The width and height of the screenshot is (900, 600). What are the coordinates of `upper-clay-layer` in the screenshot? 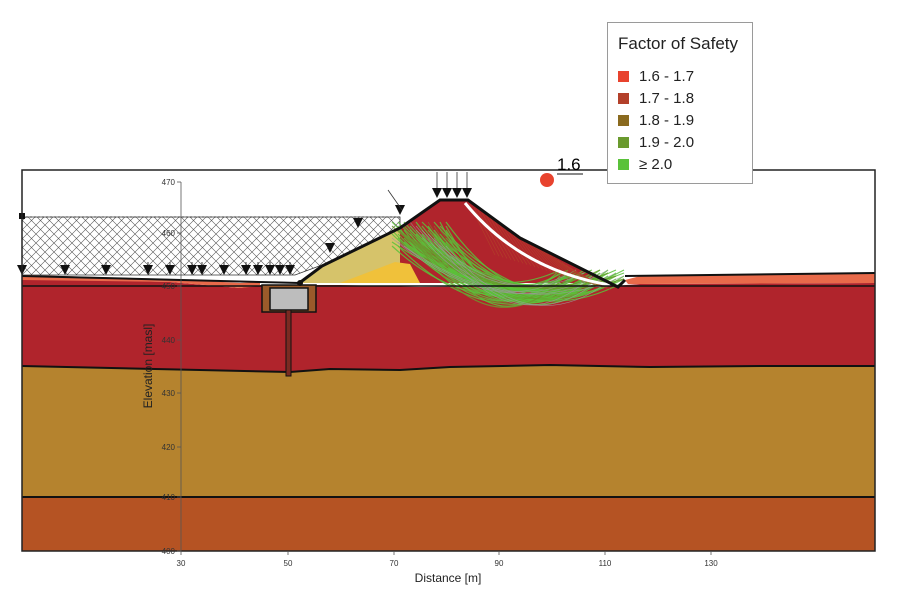 It's located at (448, 325).